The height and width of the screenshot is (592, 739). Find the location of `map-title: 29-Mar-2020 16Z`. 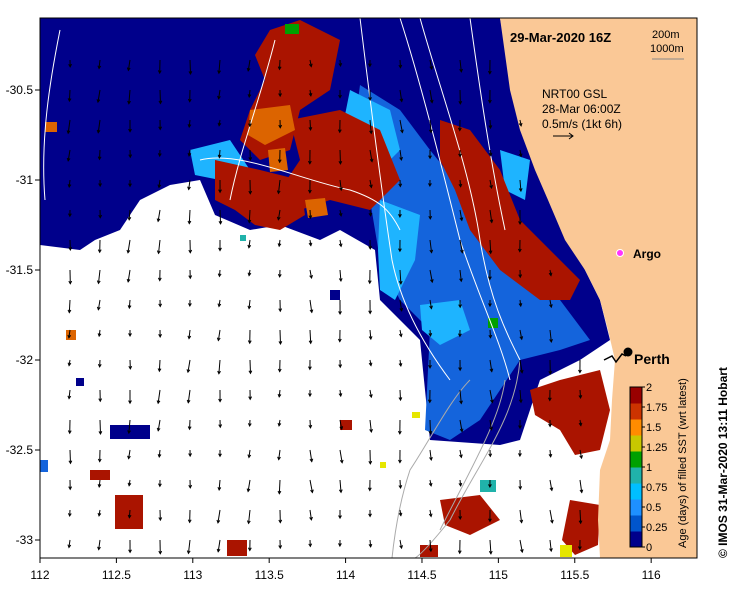

map-title: 29-Mar-2020 16Z is located at coordinates (560, 37).